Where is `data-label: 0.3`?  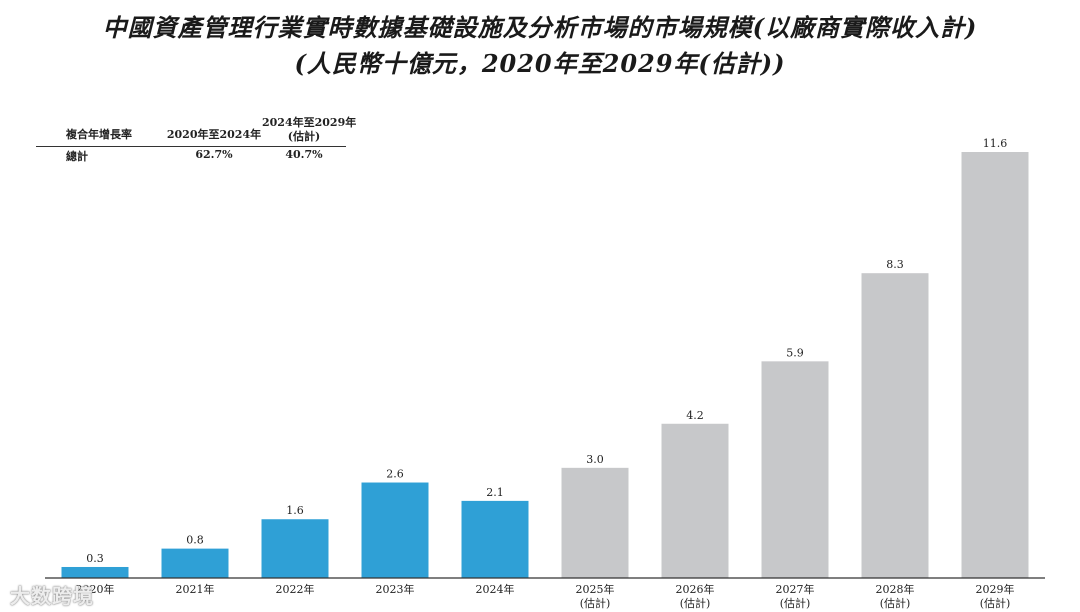
data-label: 0.3 is located at coordinates (95, 558).